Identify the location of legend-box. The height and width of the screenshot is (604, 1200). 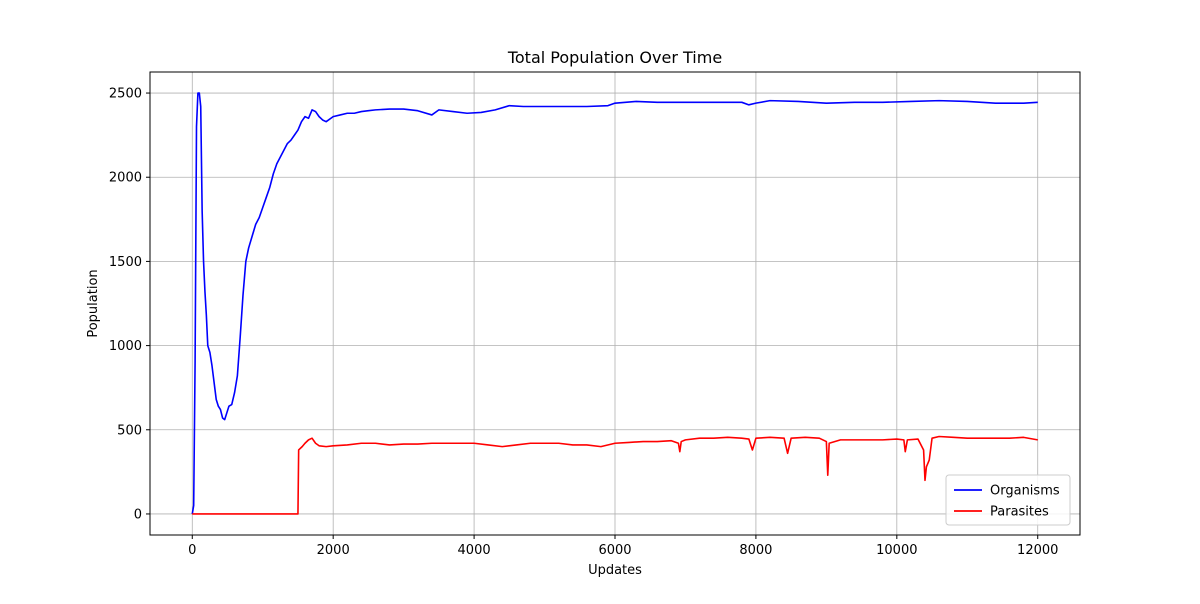
(1008, 500).